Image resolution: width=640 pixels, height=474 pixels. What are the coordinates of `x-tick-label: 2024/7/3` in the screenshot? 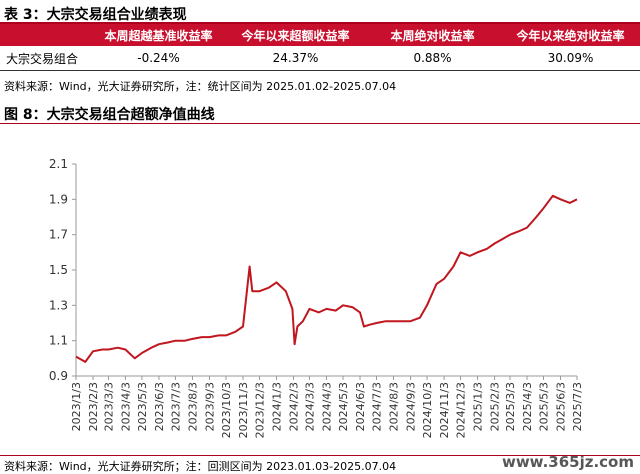 It's located at (376, 406).